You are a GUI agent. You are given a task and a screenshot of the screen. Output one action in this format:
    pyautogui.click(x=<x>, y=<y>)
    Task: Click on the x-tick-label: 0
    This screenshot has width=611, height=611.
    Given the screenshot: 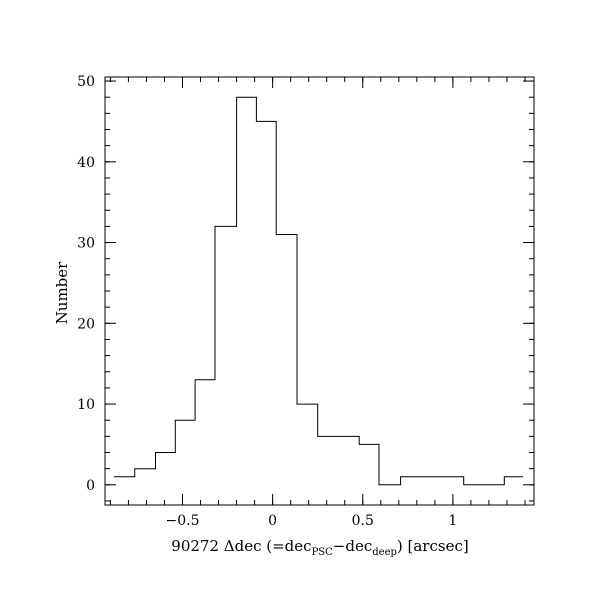 What is the action you would take?
    pyautogui.click(x=272, y=521)
    